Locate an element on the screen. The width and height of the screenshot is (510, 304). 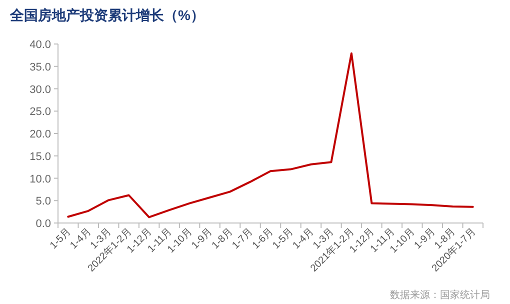
y-tick-label: 0.0 is located at coordinates (43, 224).